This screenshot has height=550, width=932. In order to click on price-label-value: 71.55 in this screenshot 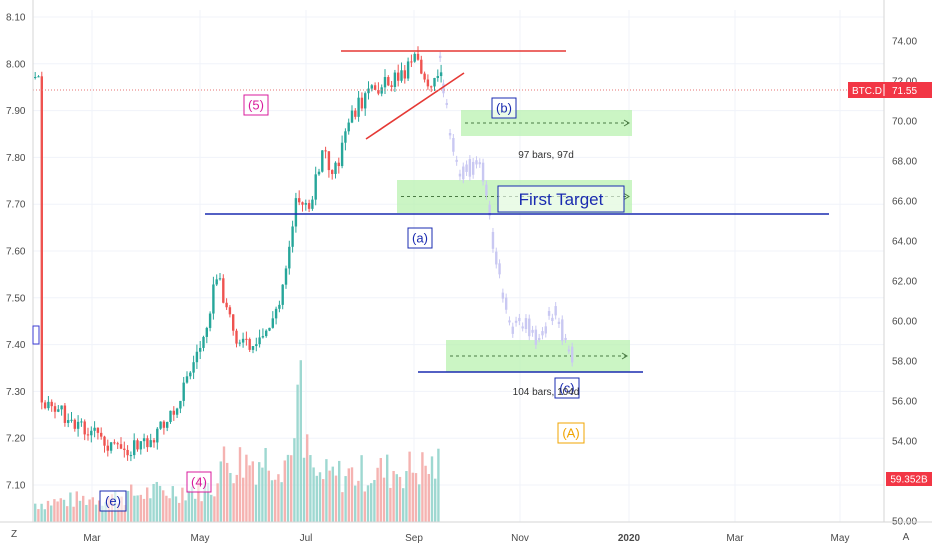, I will do `click(904, 91)`.